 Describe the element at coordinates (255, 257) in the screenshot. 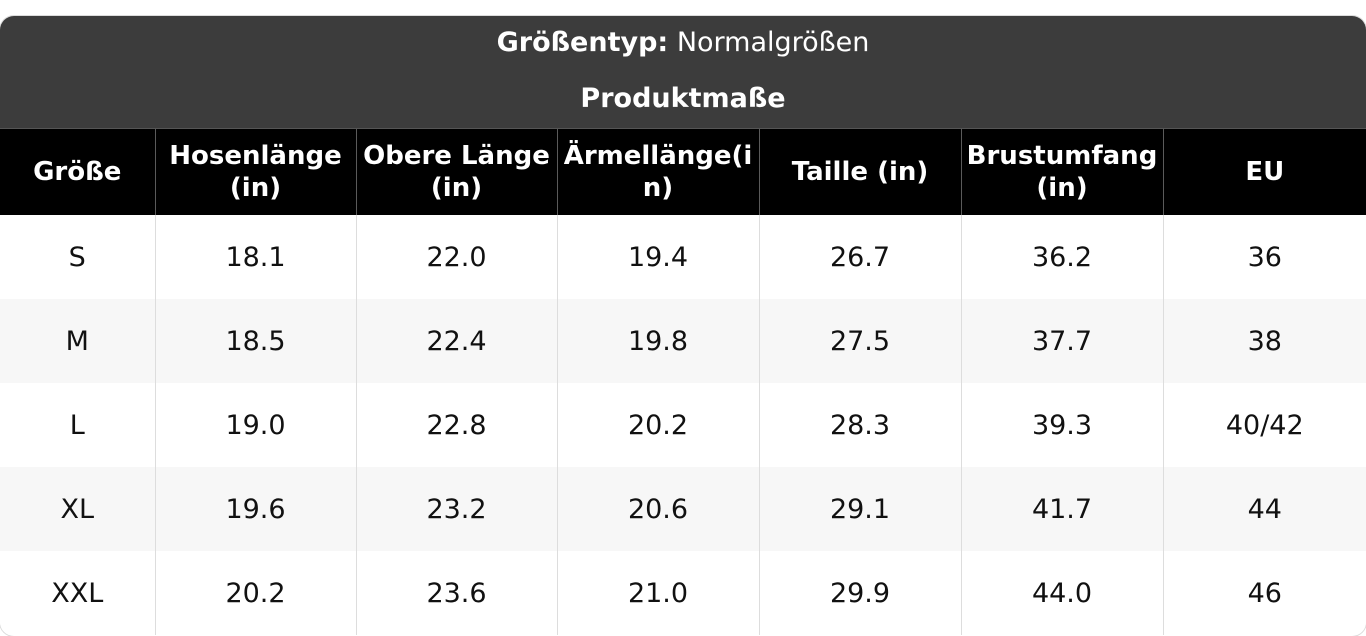

I see `table-cell: 18.1` at that location.